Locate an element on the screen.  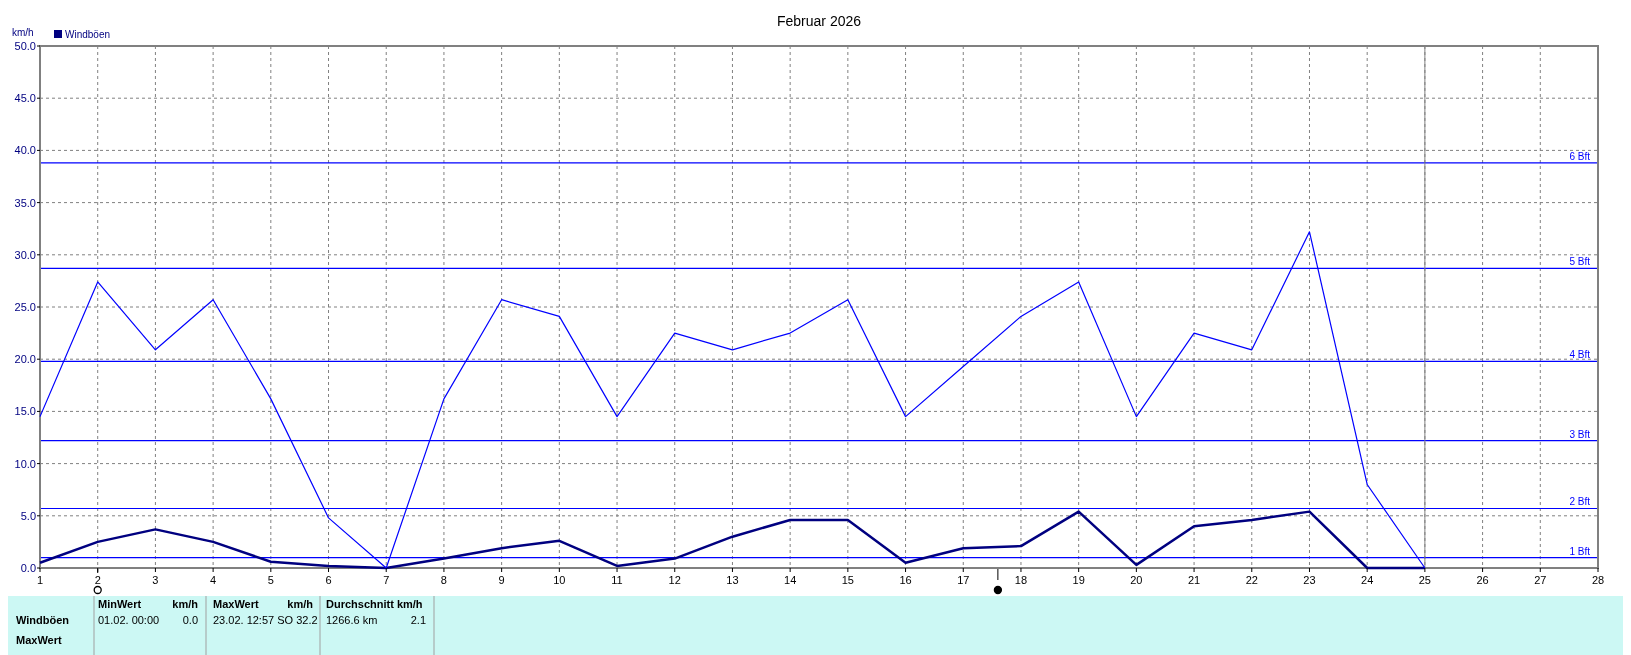
text: 0.0 is located at coordinates (190, 620).